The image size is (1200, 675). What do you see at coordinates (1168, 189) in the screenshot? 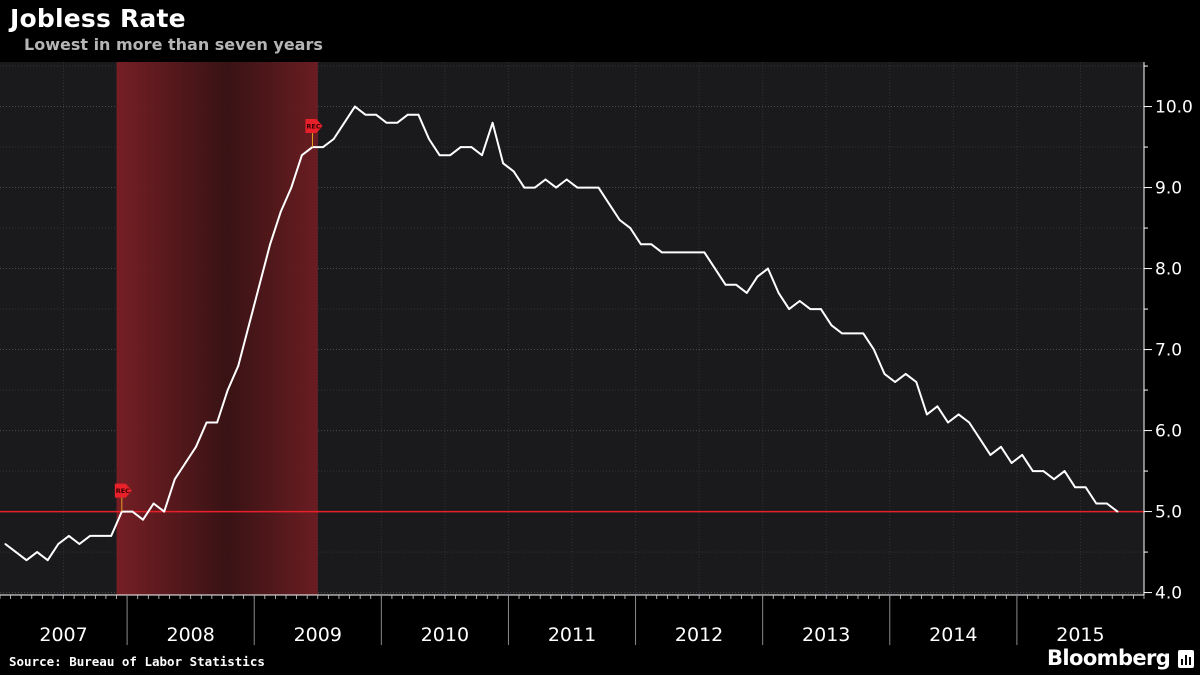
I see `y-tick-label: 9.0` at bounding box center [1168, 189].